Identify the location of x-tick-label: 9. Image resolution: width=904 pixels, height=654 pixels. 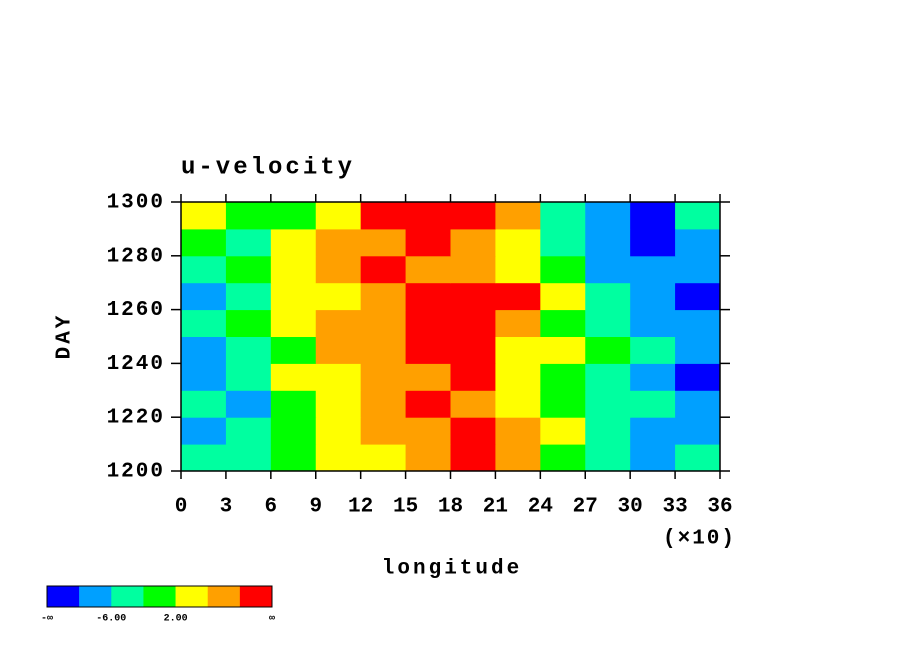
(315, 507).